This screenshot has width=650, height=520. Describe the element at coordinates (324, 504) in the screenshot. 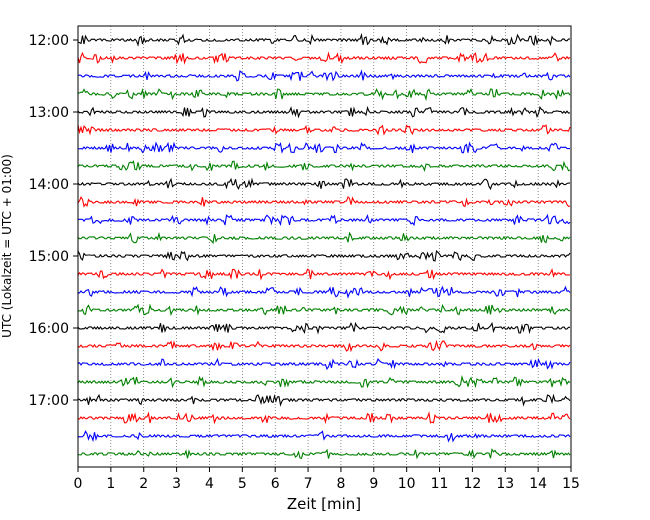

I see `x-axis-title: Zeit [min]` at that location.